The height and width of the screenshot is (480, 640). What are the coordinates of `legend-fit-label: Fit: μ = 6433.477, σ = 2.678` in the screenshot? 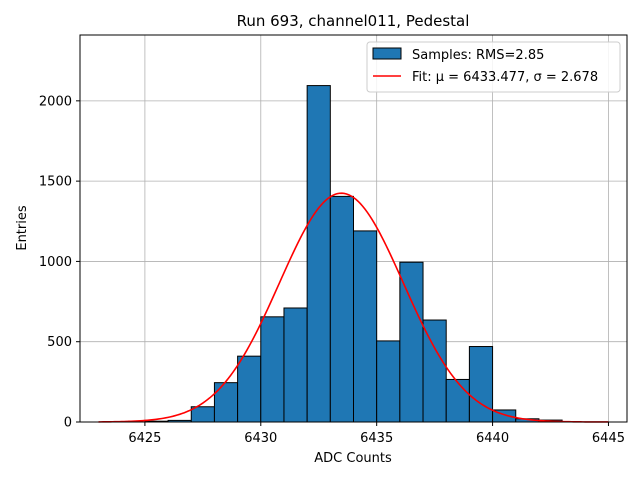 It's located at (505, 77).